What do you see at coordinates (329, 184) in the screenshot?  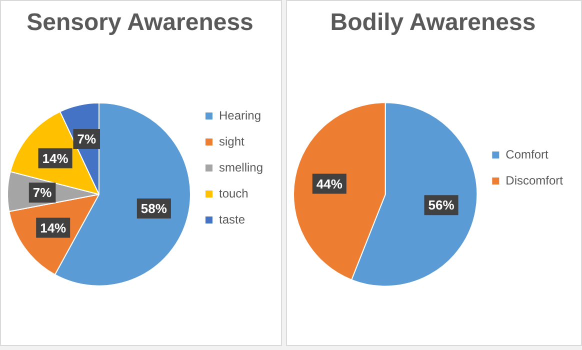 I see `data-label: 44%` at bounding box center [329, 184].